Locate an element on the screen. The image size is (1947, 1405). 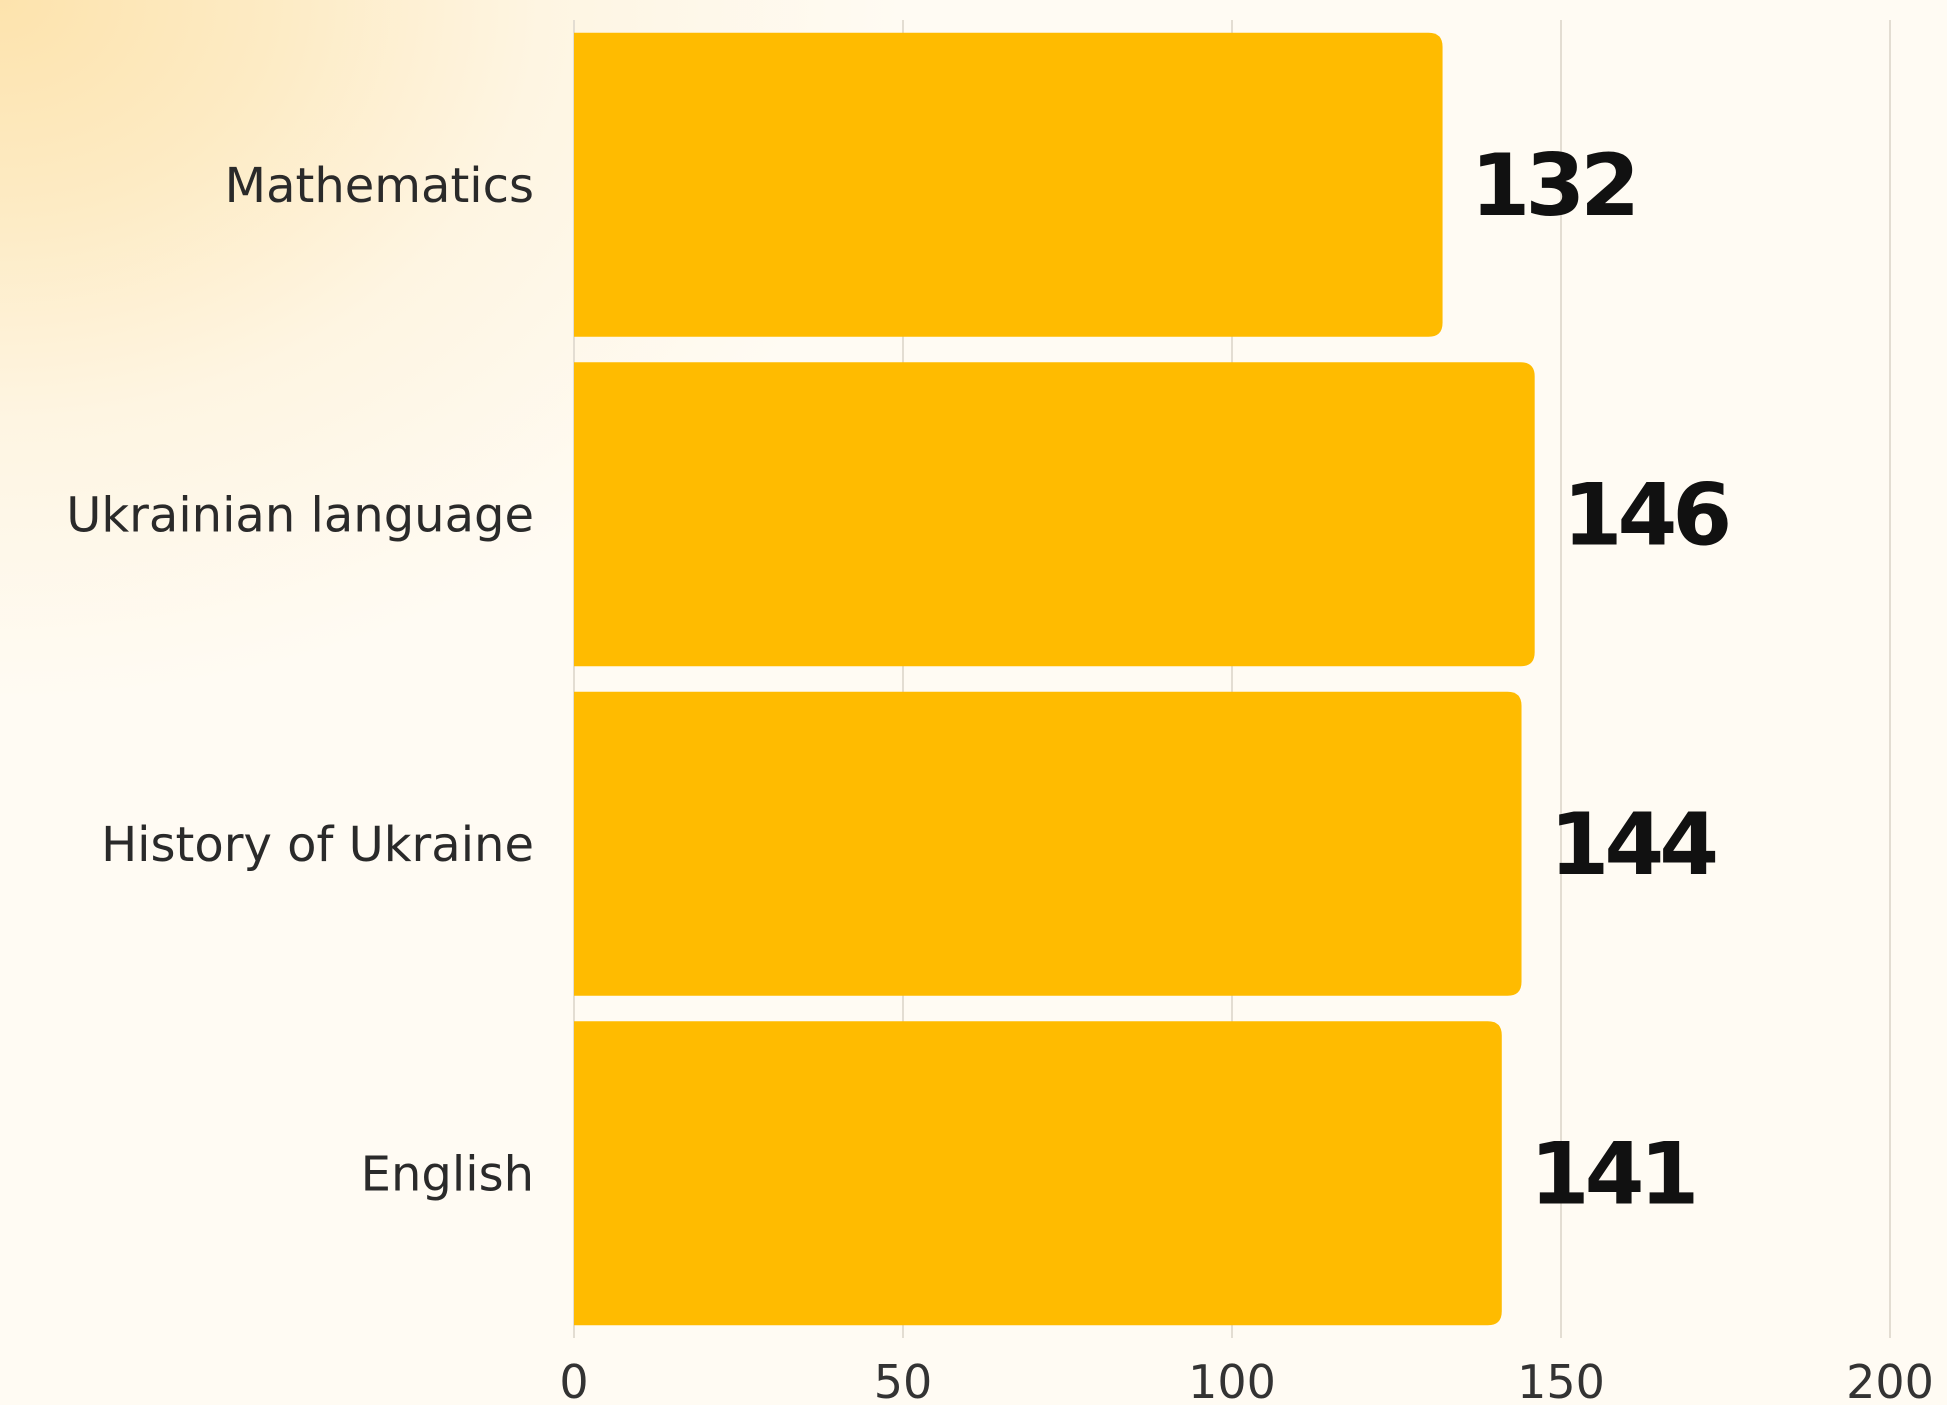
x-tick-label-100: 100 is located at coordinates (1232, 1380).